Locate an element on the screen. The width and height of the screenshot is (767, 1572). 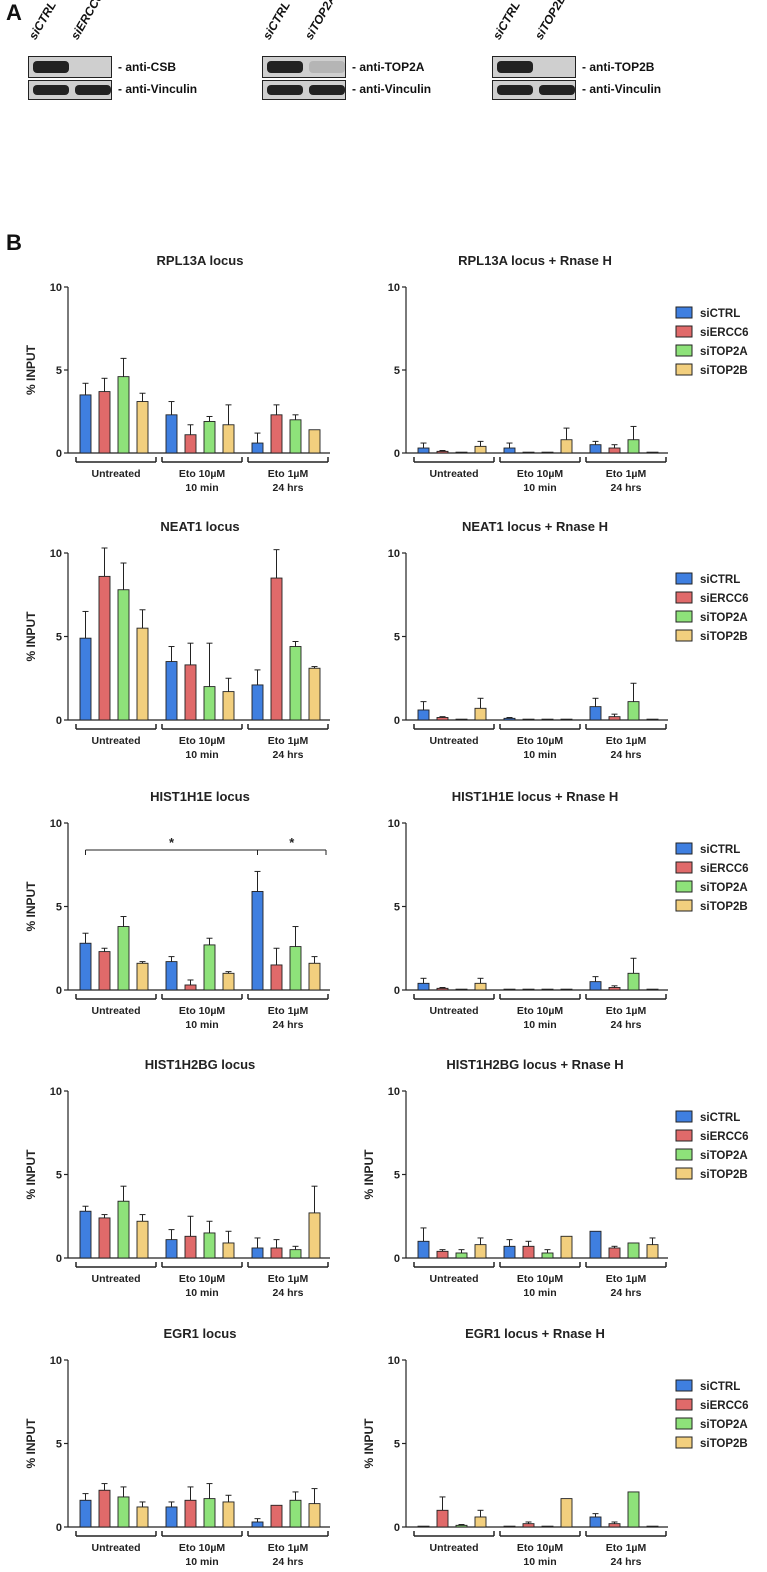
significance-label: * is located at coordinates (292, 842).